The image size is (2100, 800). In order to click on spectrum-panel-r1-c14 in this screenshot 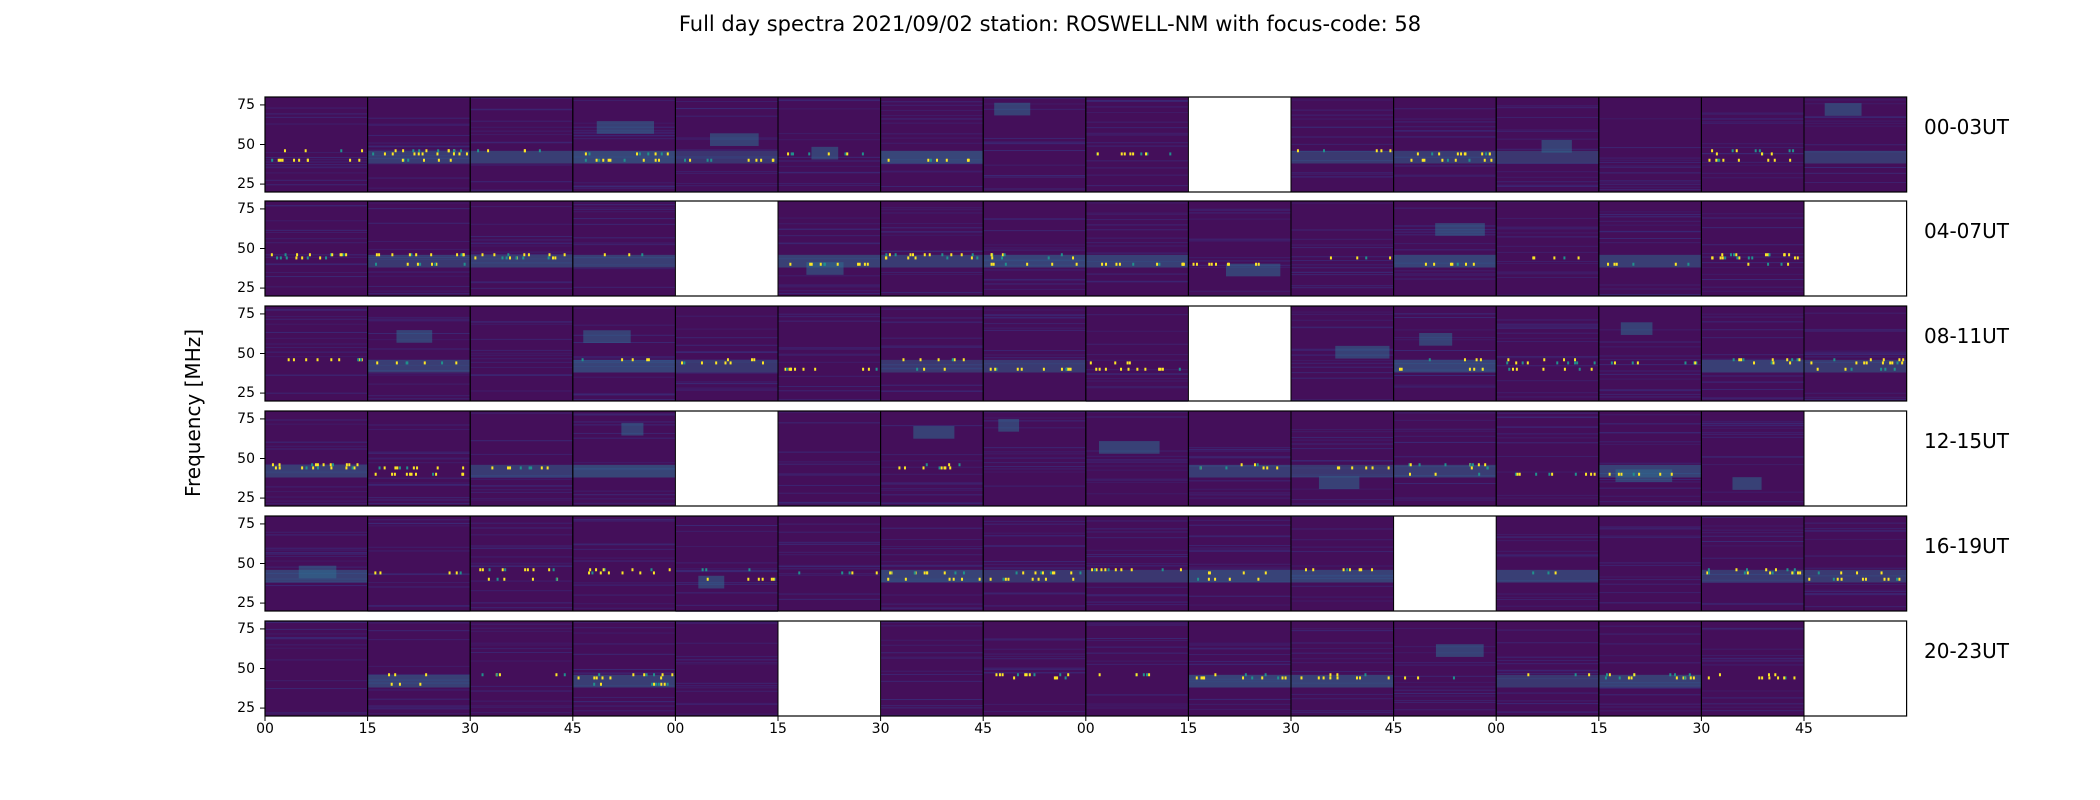, I will do `click(1752, 248)`.